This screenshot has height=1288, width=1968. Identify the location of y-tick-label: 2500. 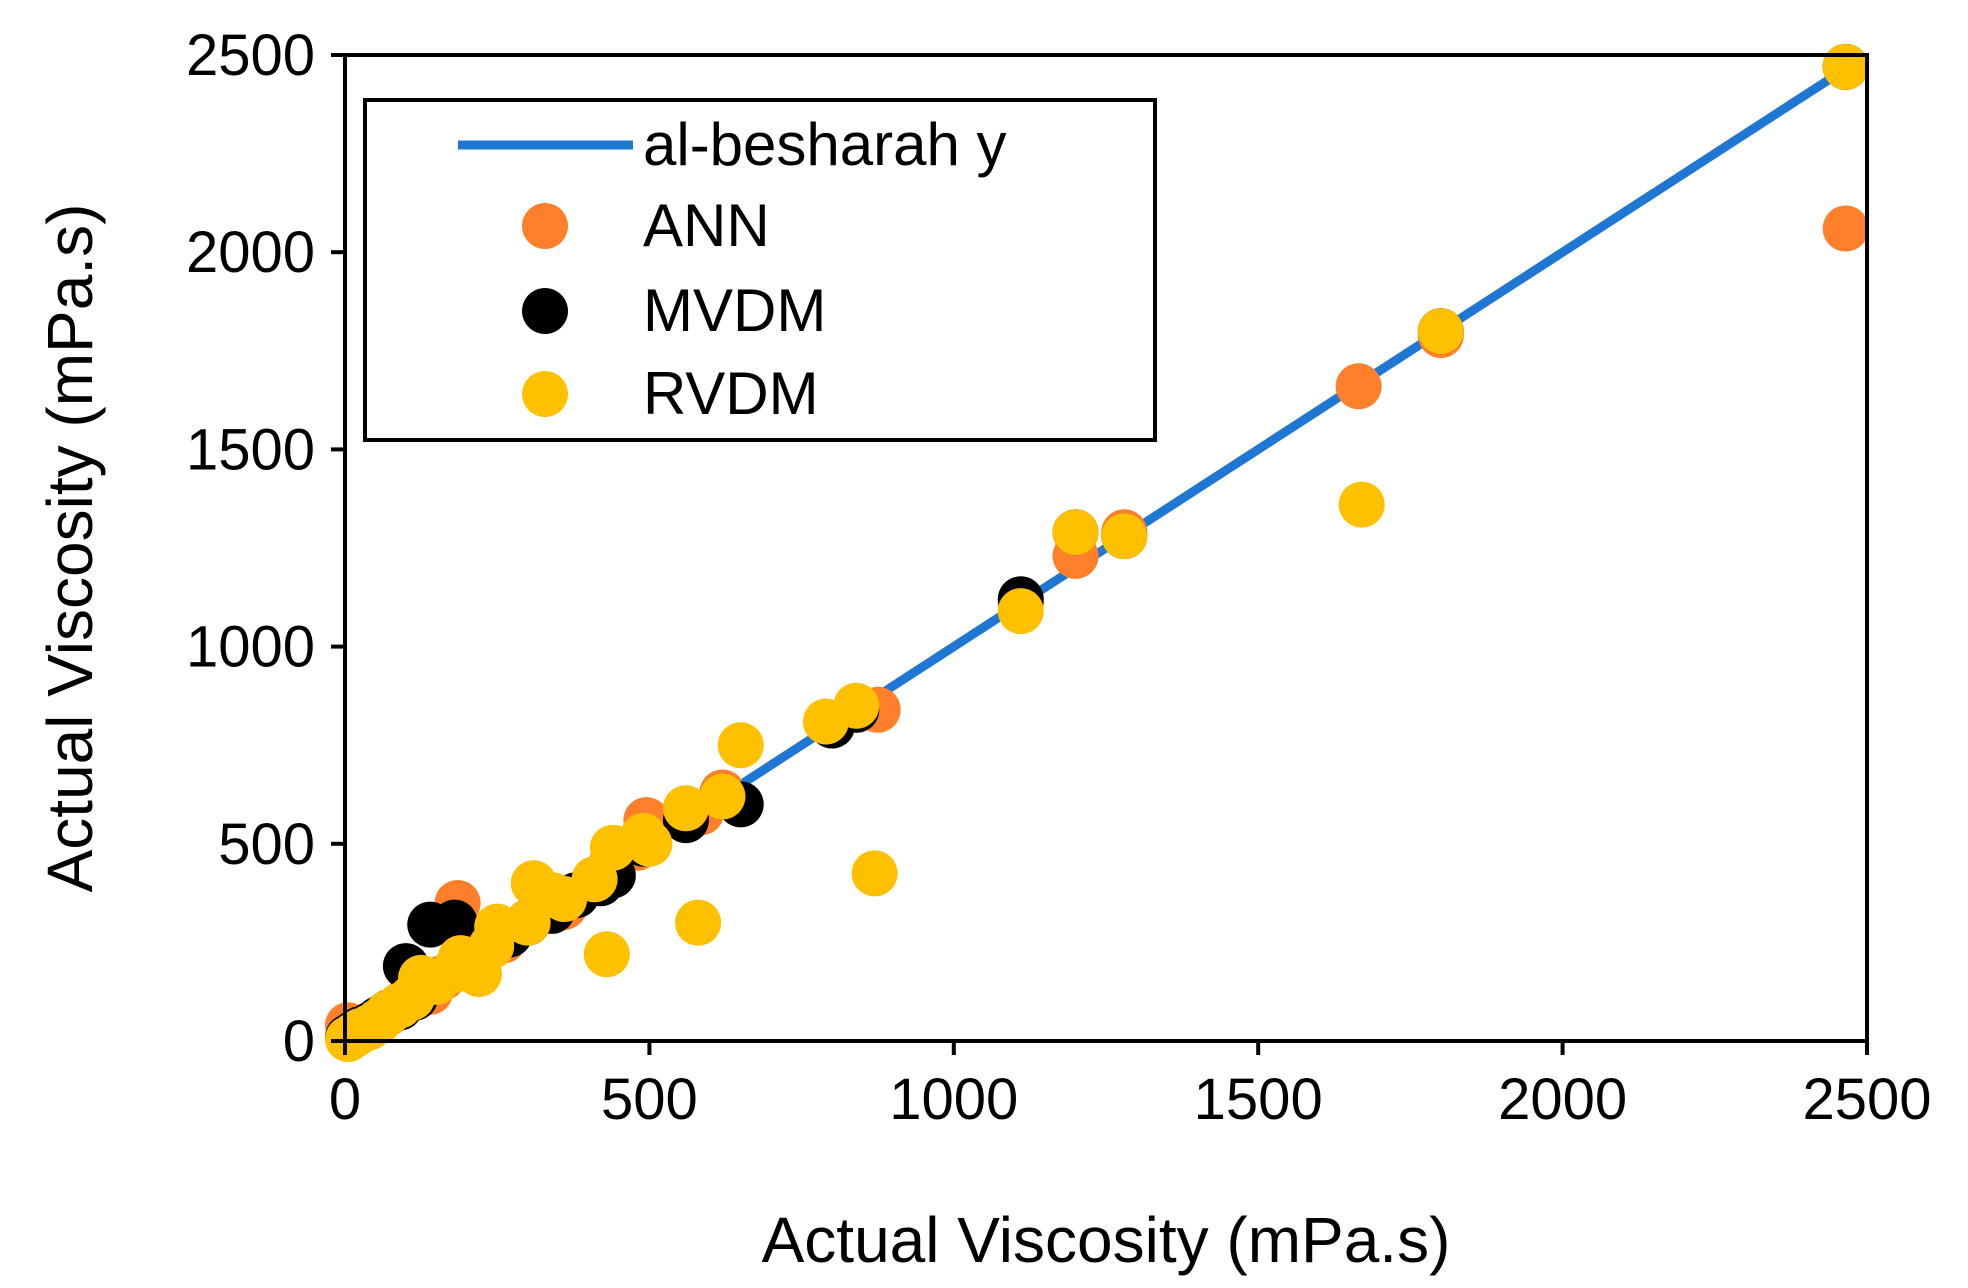
(250, 55).